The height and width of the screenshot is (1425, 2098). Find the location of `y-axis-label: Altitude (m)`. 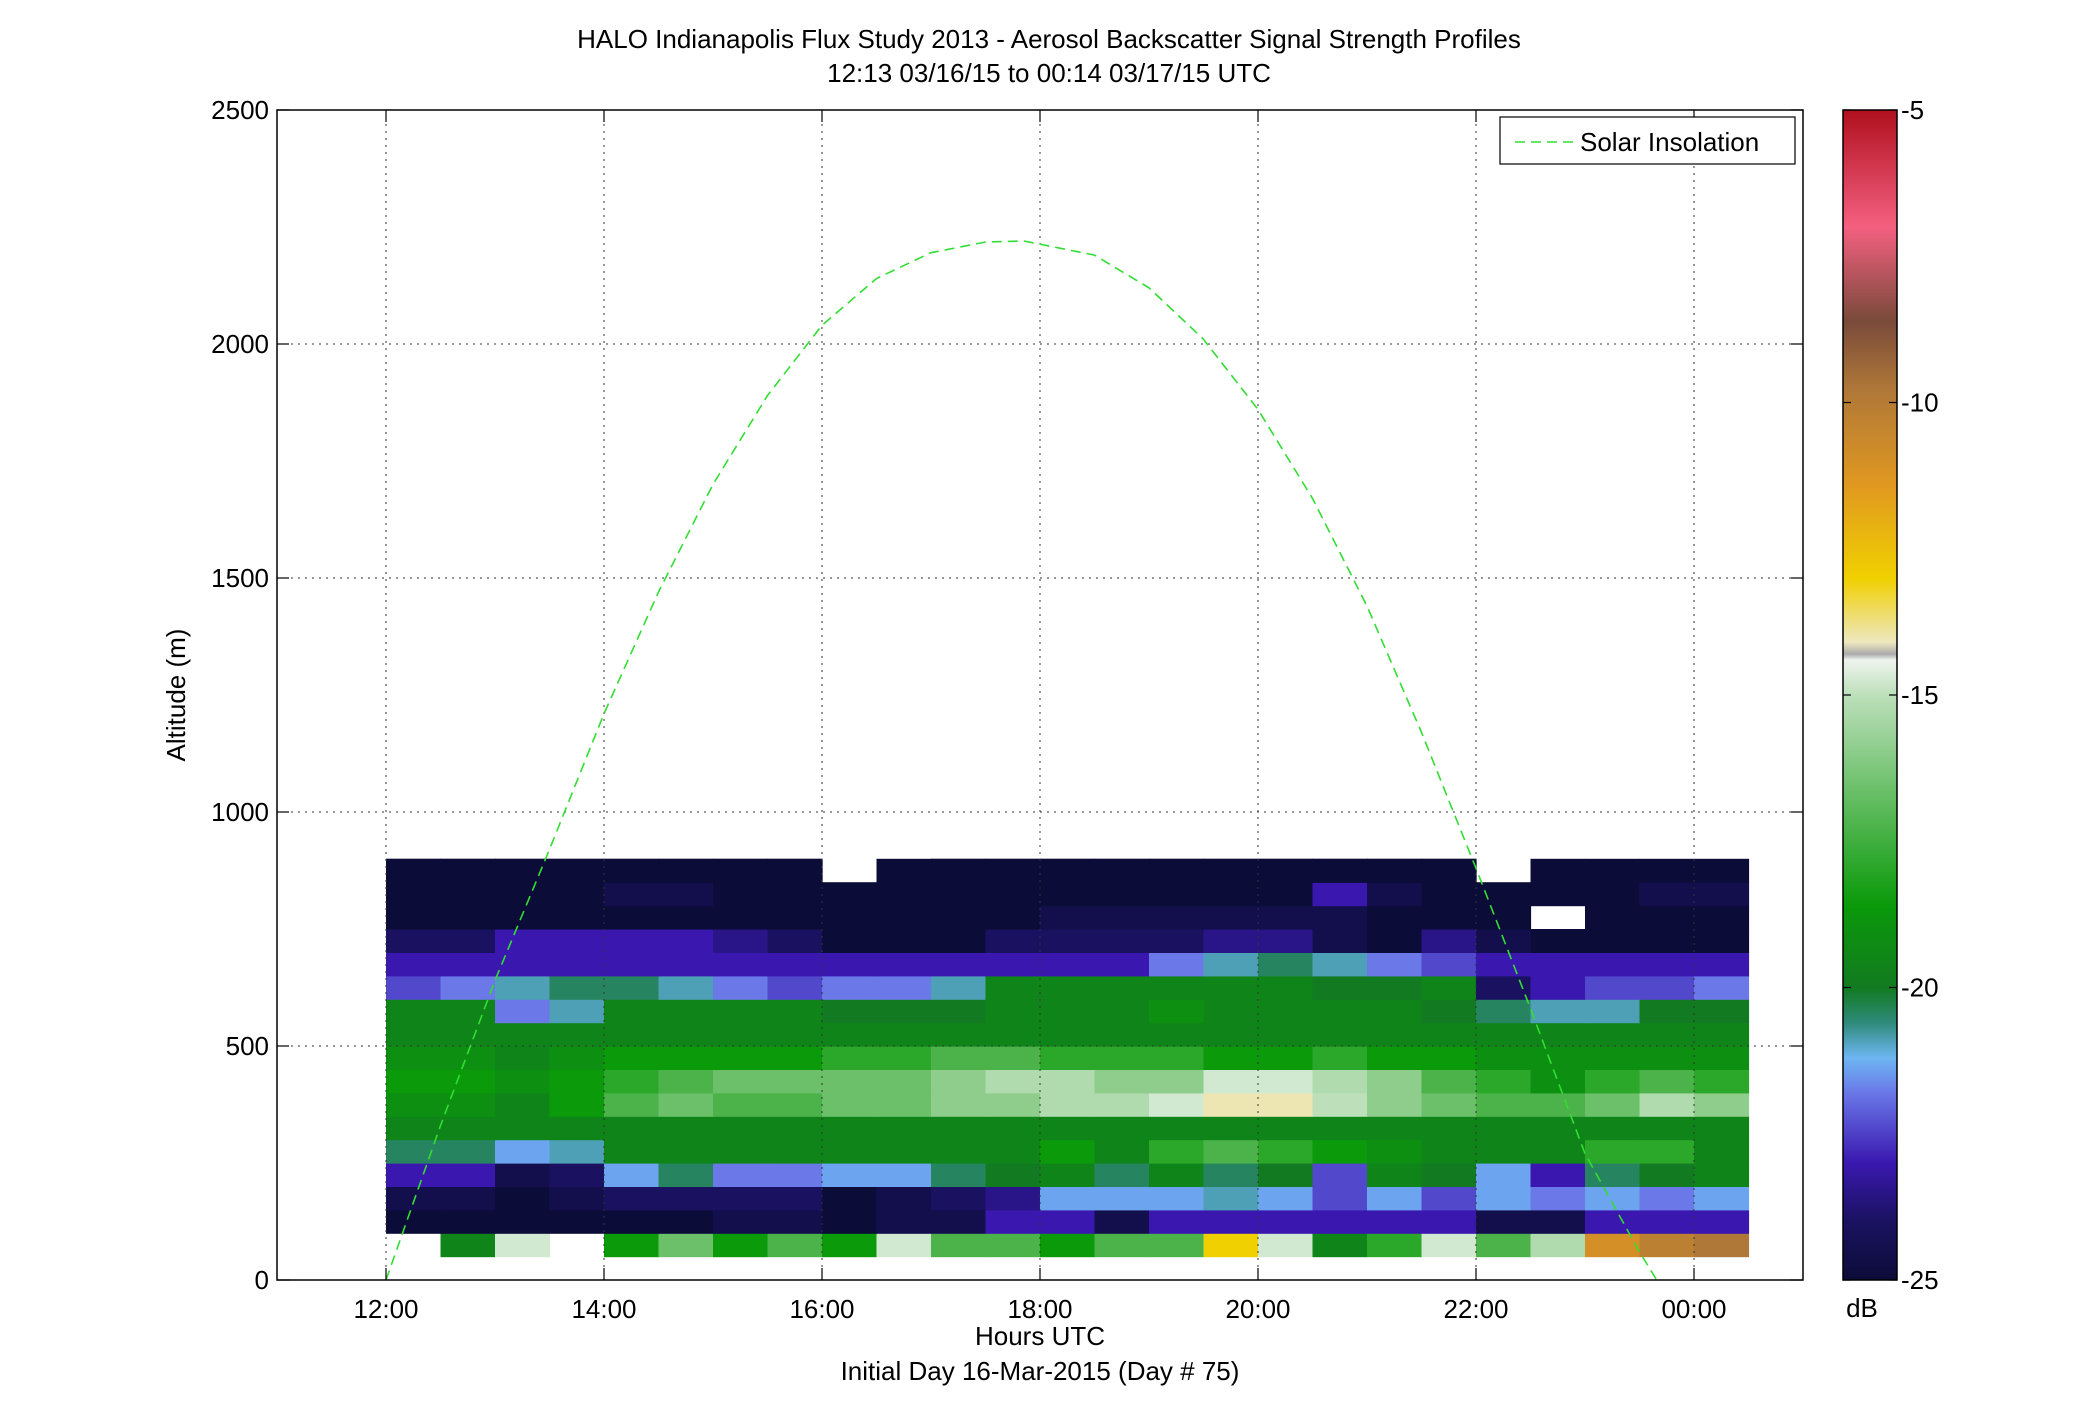

y-axis-label: Altitude (m) is located at coordinates (176, 695).